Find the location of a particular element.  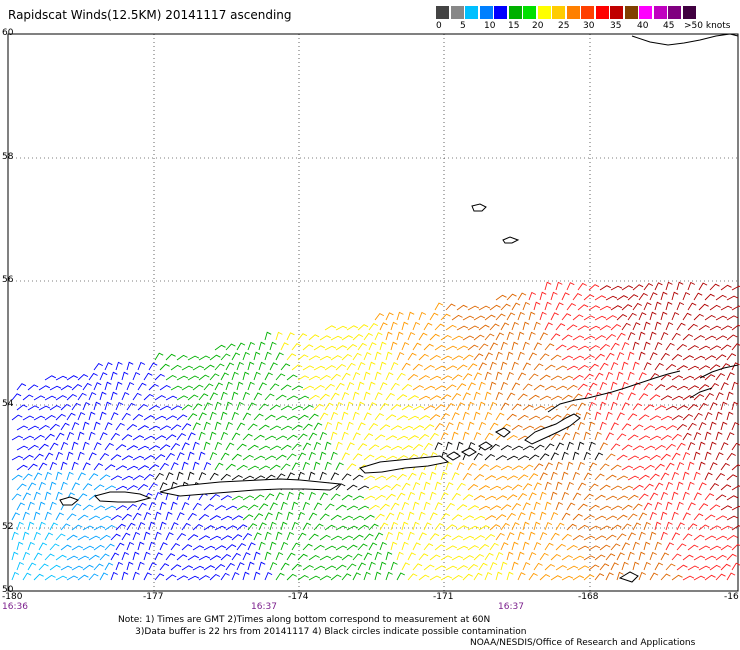

colorbar-label: >50 knots is located at coordinates (707, 26).